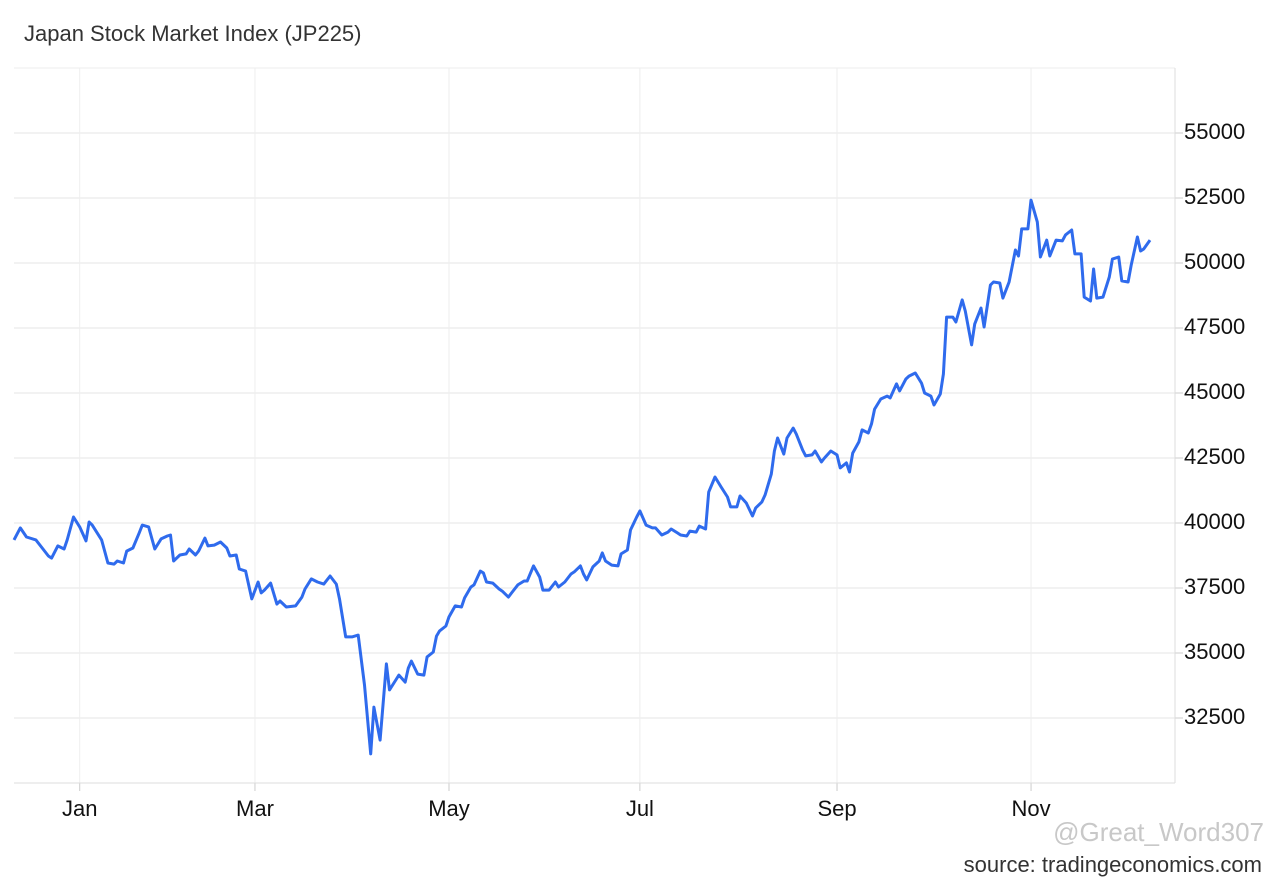  I want to click on y-tick-label: 35000, so click(1214, 651).